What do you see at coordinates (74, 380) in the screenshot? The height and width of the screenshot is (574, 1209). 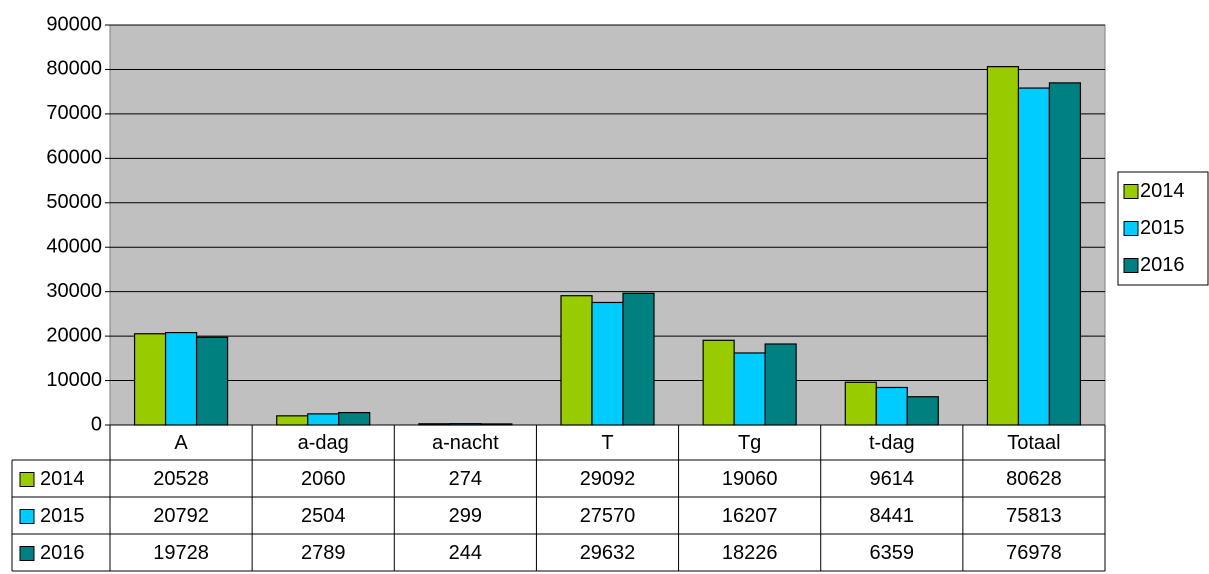 I see `y-tick-label: 10000` at bounding box center [74, 380].